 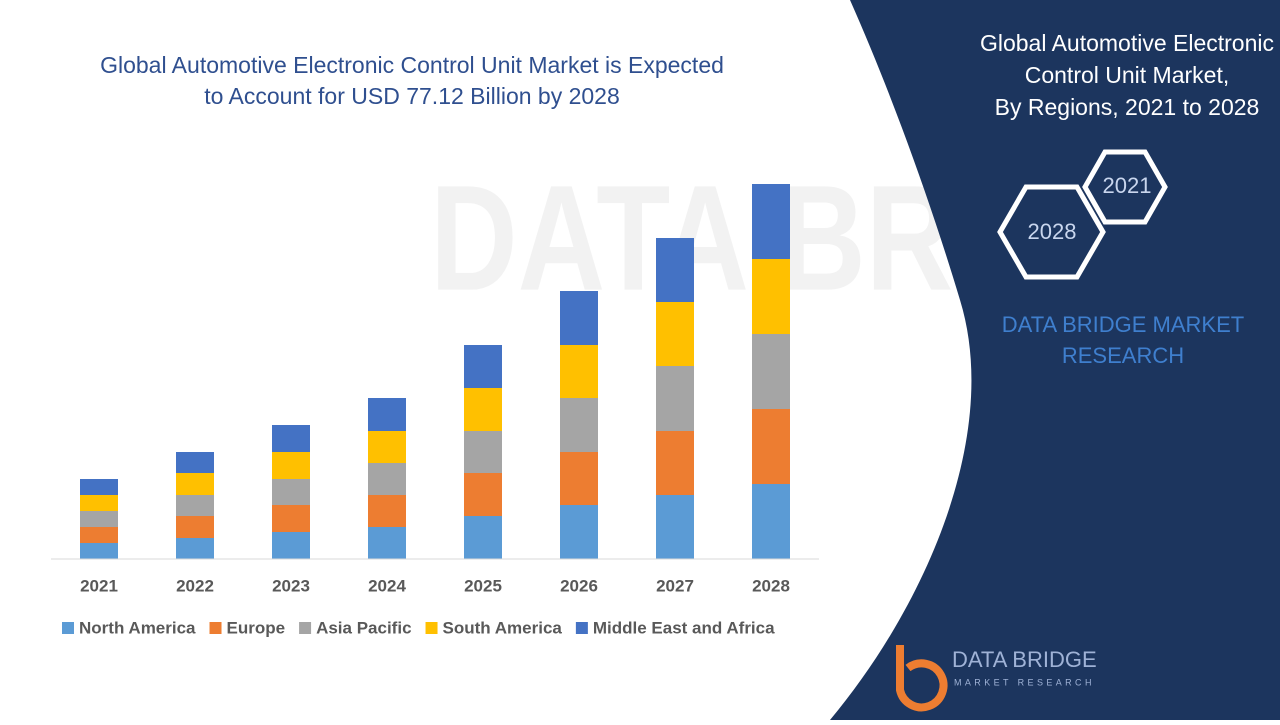 What do you see at coordinates (1127, 185) in the screenshot?
I see `hexagon-label: 2021` at bounding box center [1127, 185].